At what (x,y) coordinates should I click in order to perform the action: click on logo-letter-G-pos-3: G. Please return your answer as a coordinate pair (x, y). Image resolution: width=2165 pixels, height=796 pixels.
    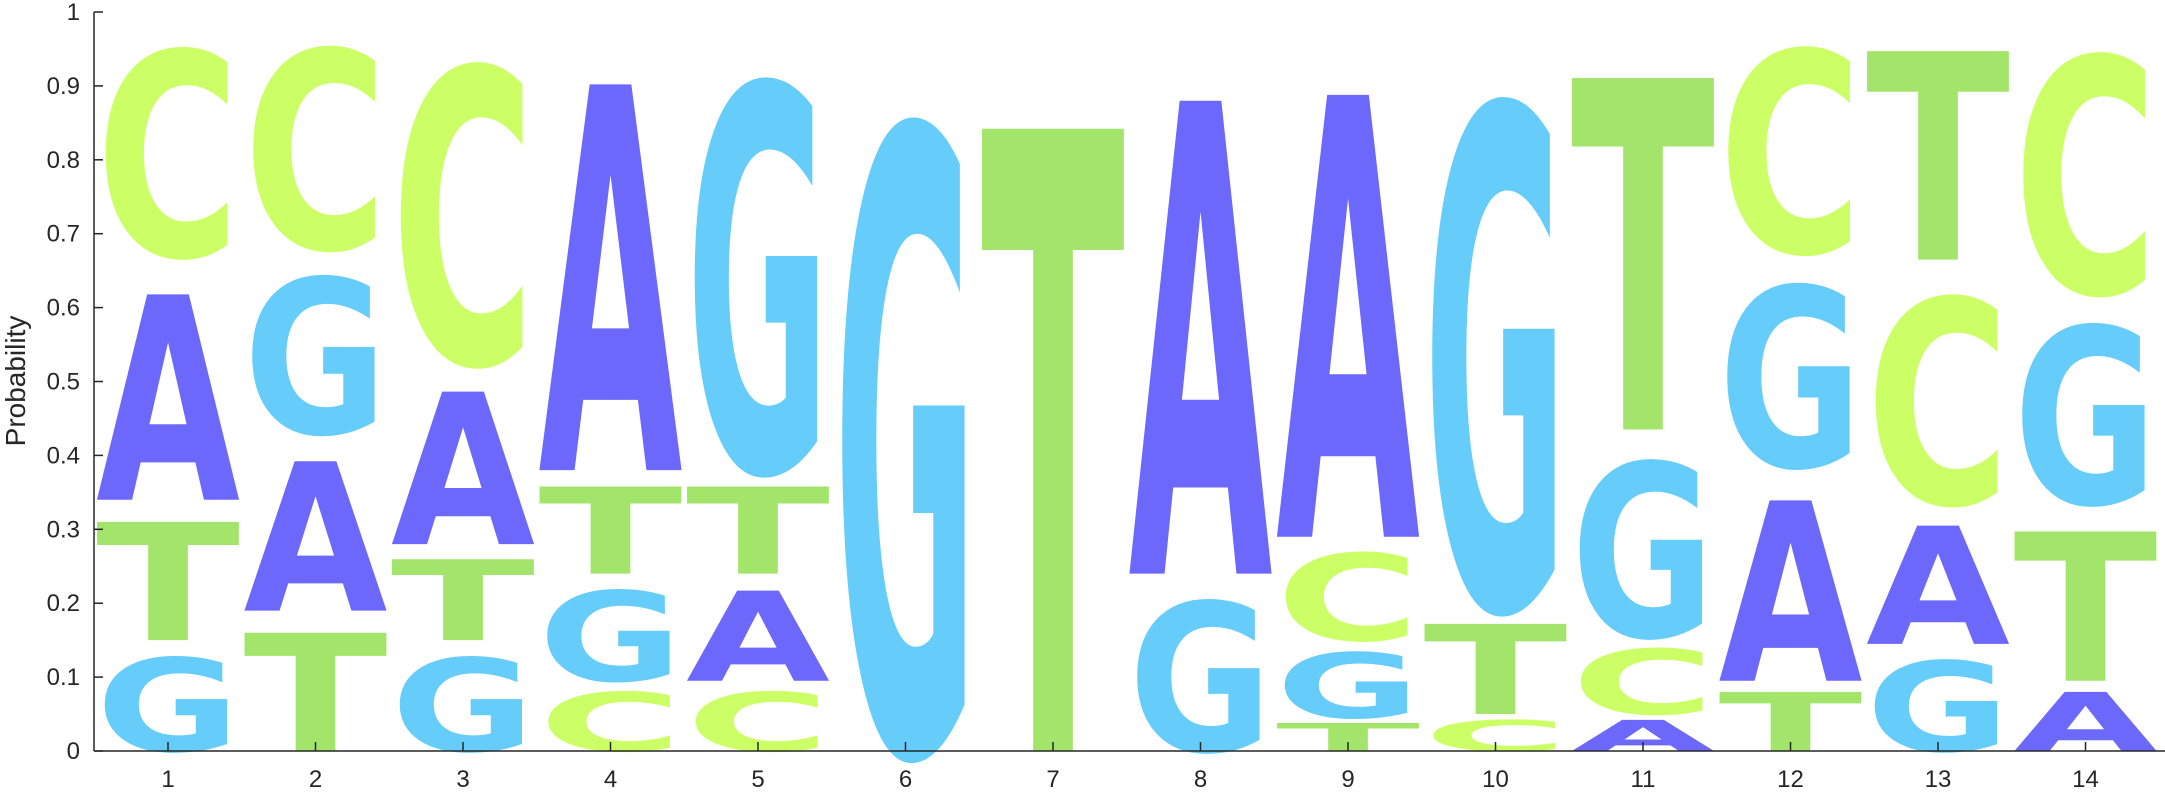
    Looking at the image, I should click on (463, 707).